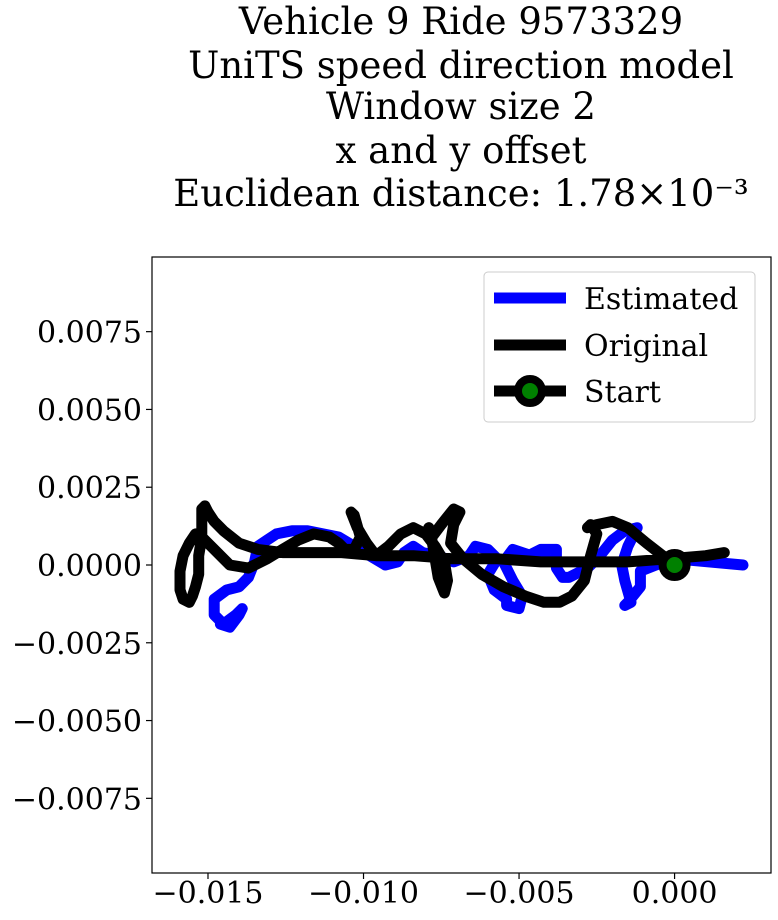 This screenshot has height=920, width=778. Describe the element at coordinates (461, 106) in the screenshot. I see `title-line: Window size 2` at that location.